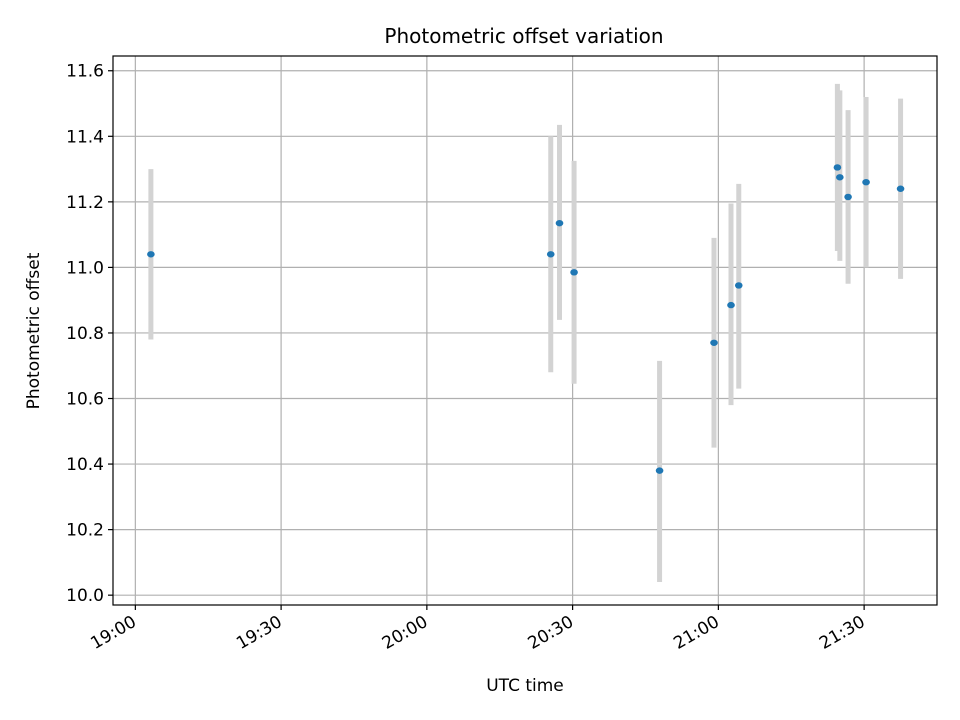 The width and height of the screenshot is (960, 720). I want to click on y-tick-label: 11.2, so click(85, 203).